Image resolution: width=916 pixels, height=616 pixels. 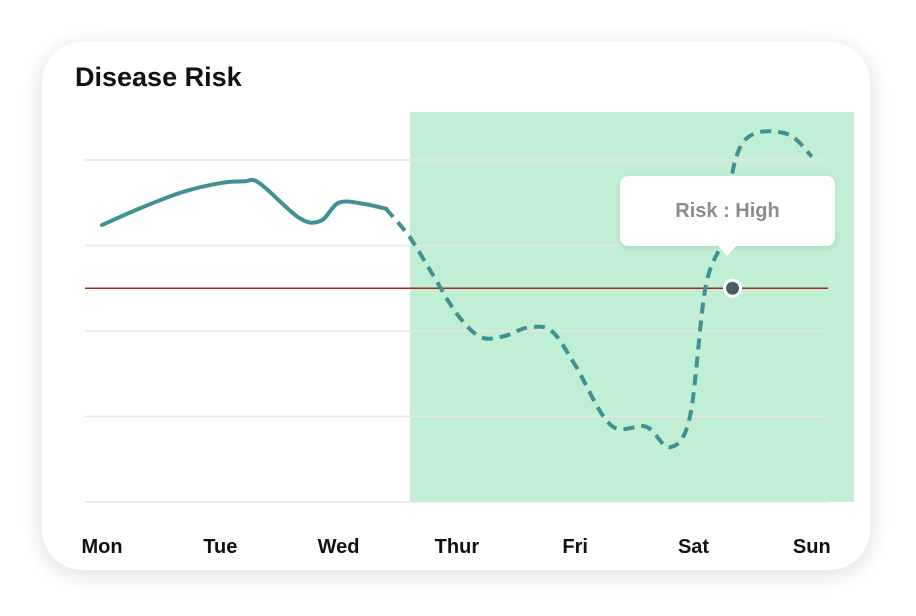 I want to click on x-axis-labels: Mon Tue Wed Thur Fri Sat Sun, so click(x=455, y=547).